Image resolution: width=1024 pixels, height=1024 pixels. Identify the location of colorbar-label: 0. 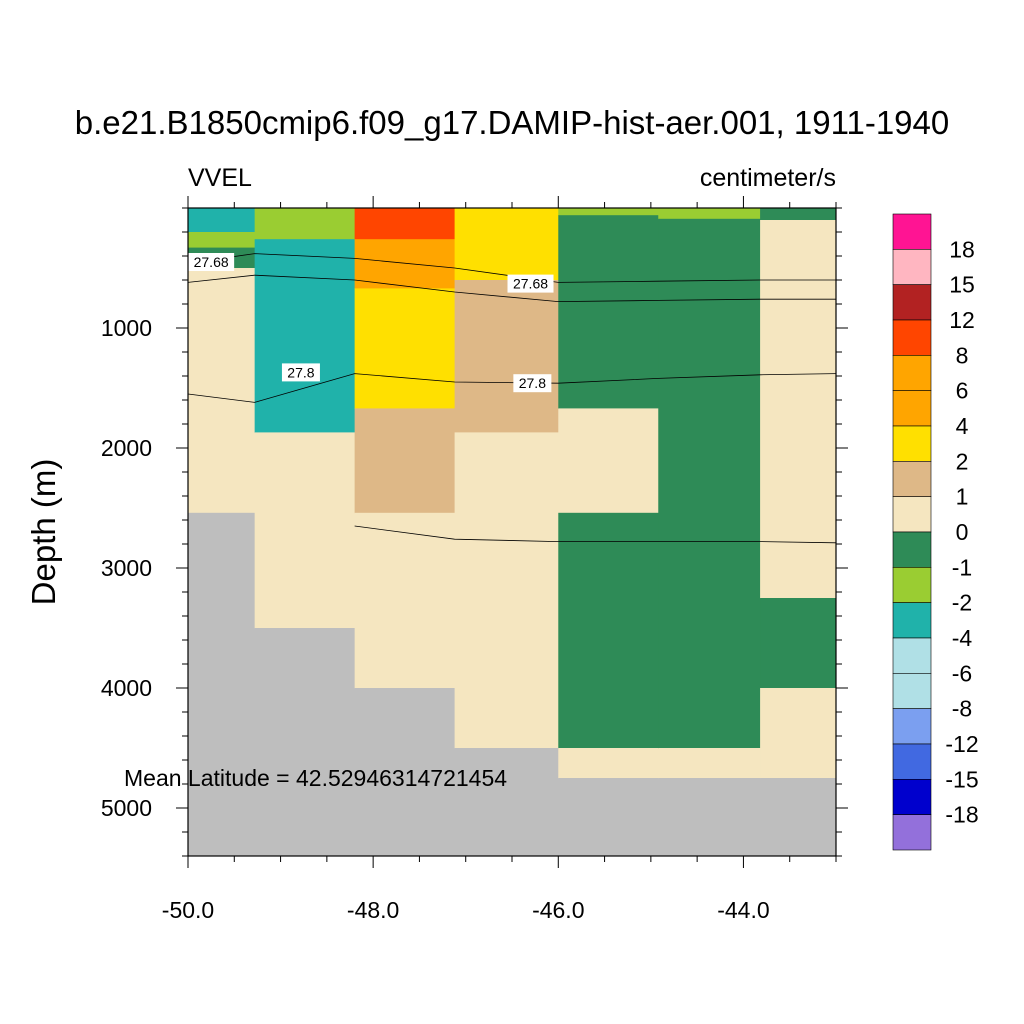
(962, 532).